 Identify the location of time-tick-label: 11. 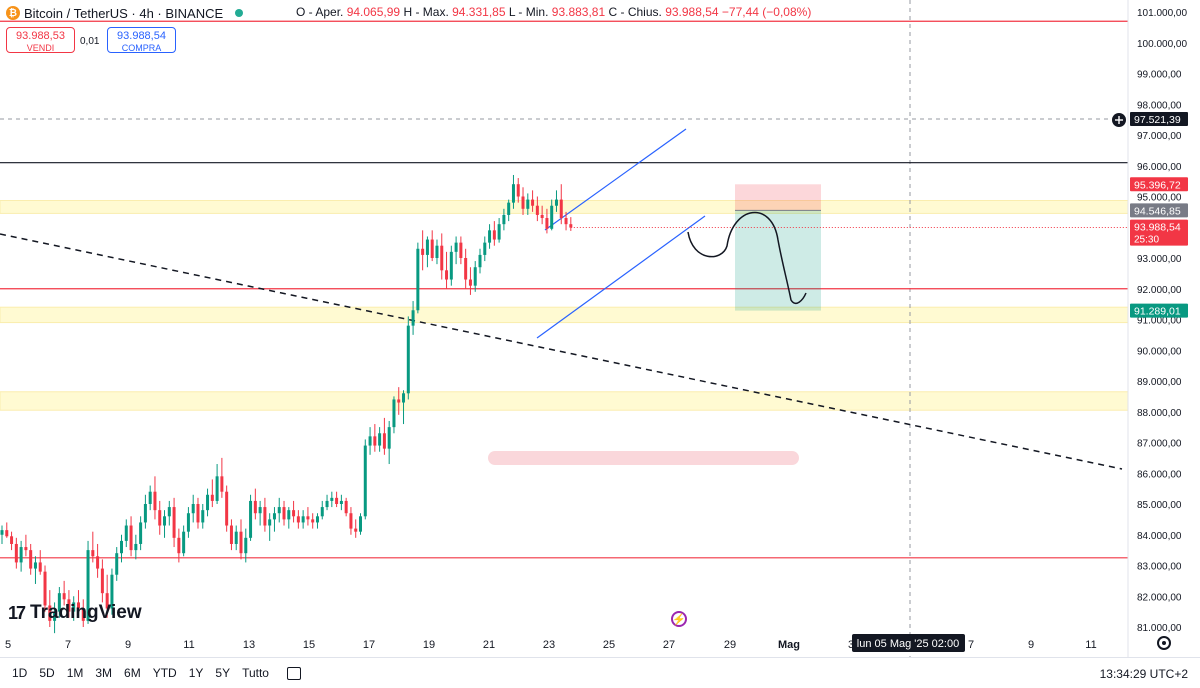
(188, 645).